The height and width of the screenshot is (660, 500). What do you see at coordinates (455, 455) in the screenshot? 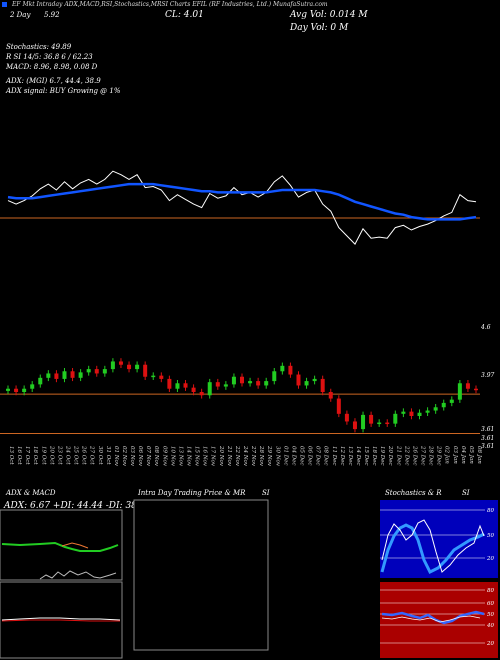
I see `date-tick-label: 03 Jan` at bounding box center [455, 455].